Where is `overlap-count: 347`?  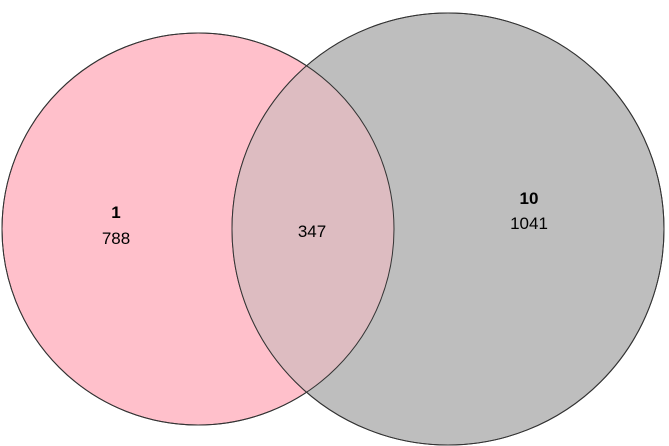
overlap-count: 347 is located at coordinates (312, 231).